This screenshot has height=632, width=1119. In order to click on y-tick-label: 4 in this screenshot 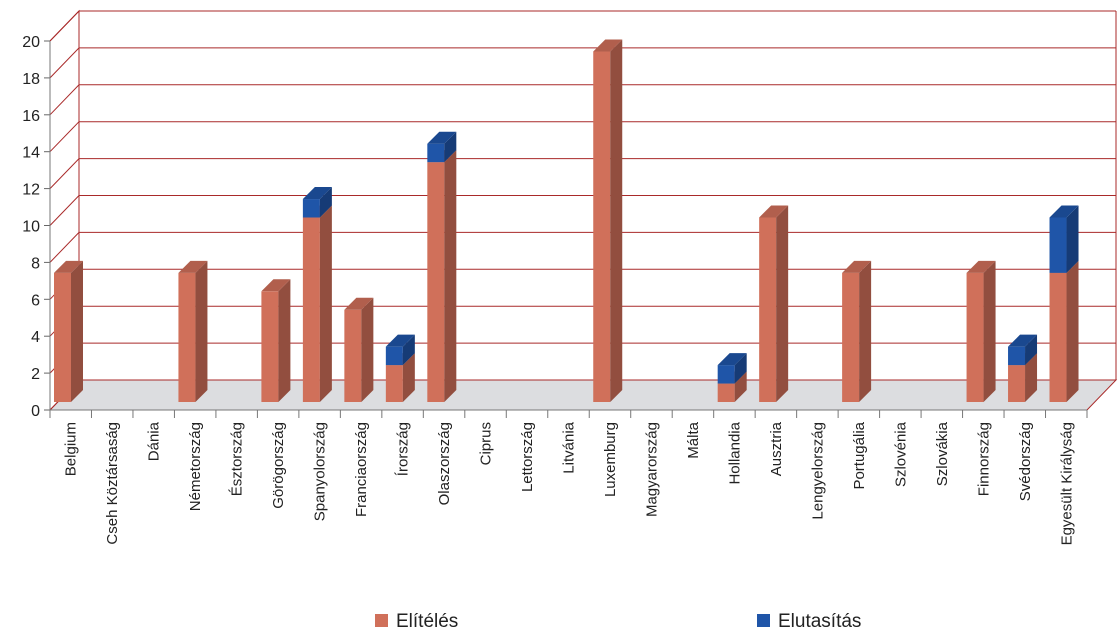, I will do `click(35, 337)`.